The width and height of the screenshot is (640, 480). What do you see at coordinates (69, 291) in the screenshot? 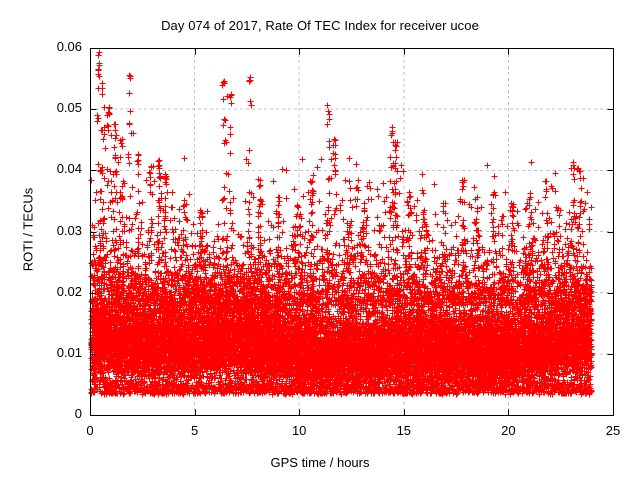
I see `y-tick-label: 0.02` at bounding box center [69, 291].